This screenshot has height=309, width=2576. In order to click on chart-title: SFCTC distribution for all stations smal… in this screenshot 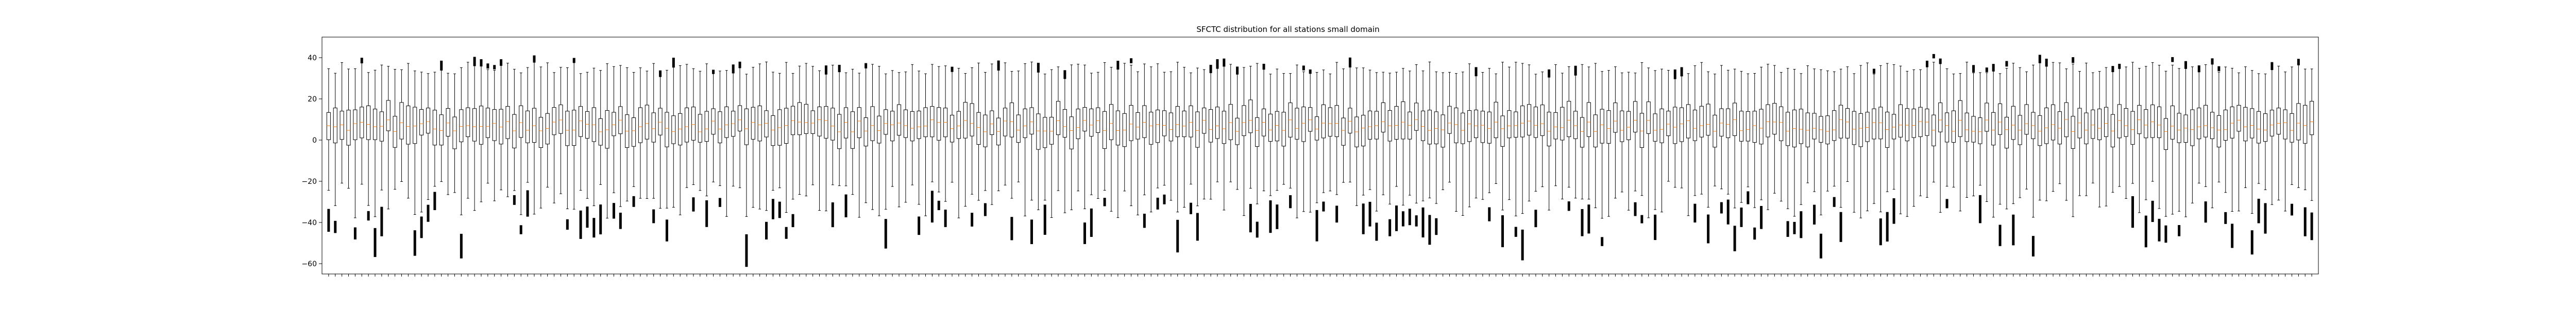, I will do `click(1287, 29)`.